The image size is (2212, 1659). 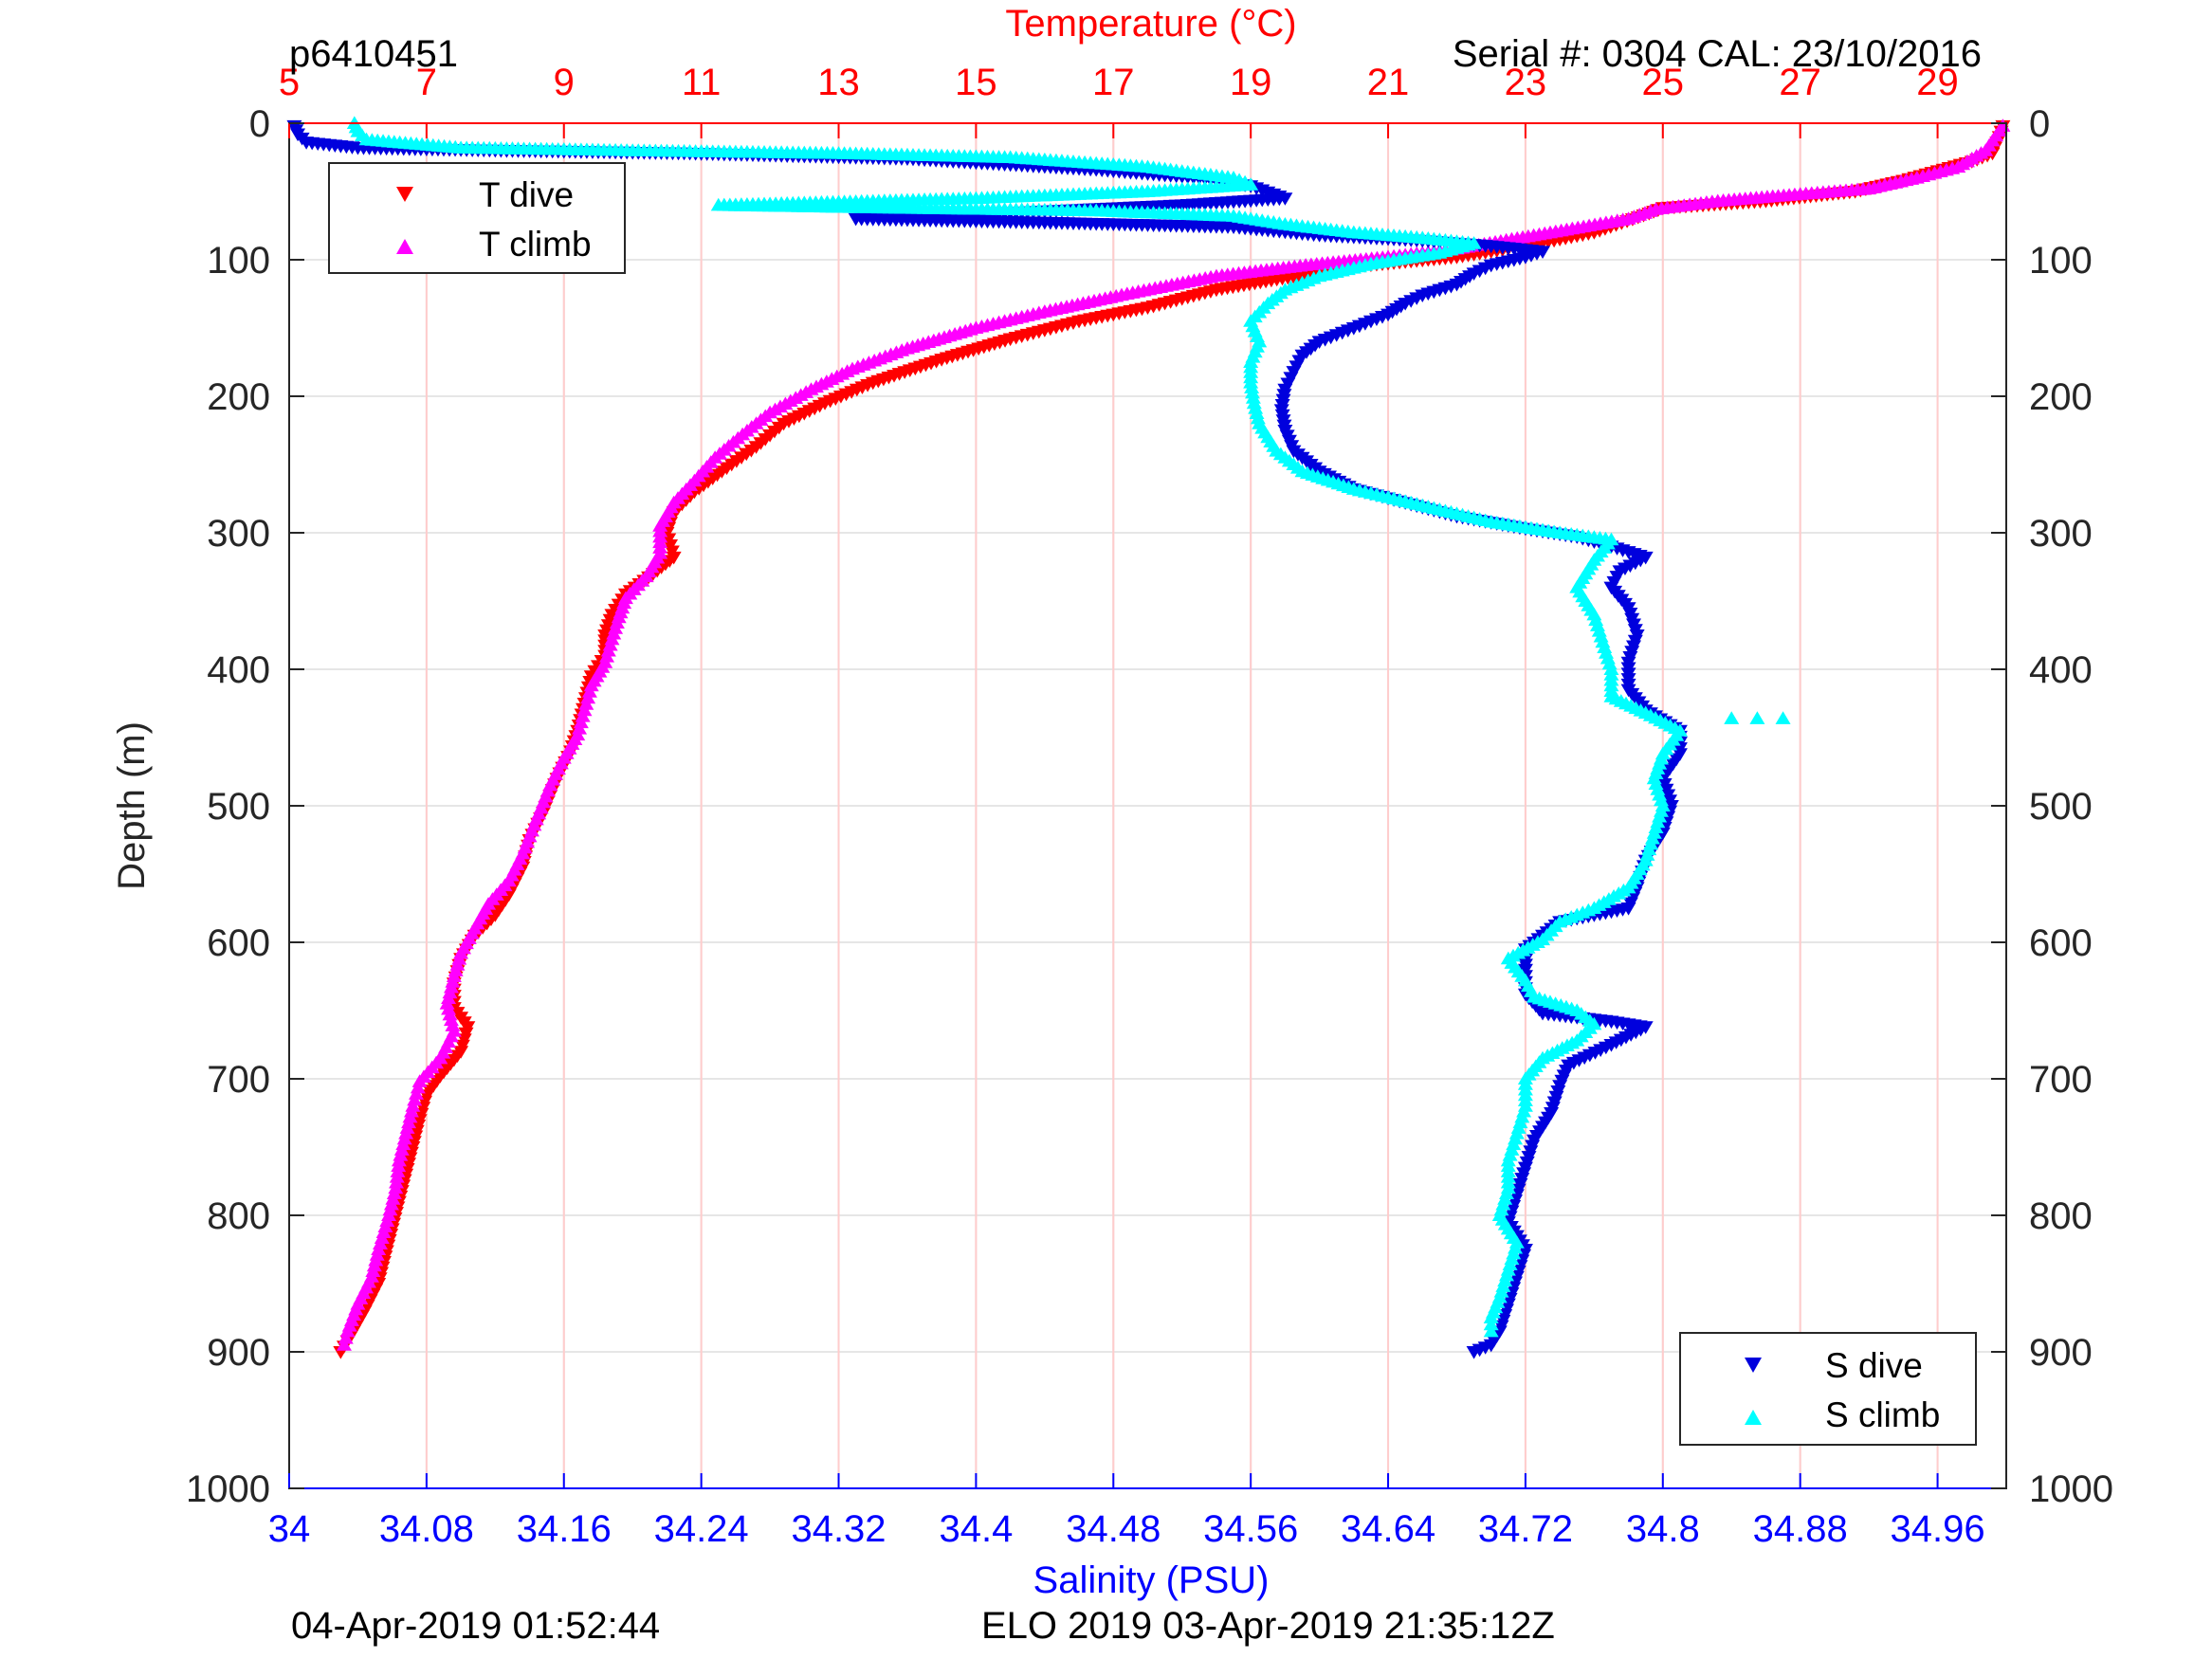 I want to click on salinity-tick-label: 34.96, so click(x=1938, y=1529).